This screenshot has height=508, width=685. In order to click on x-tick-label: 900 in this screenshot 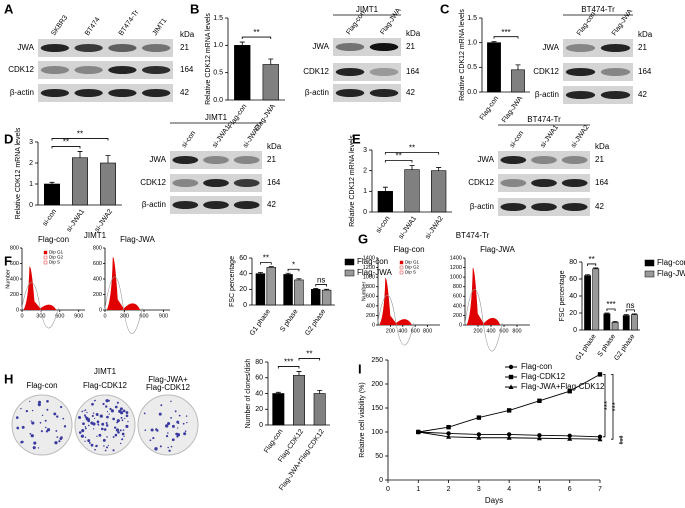, I will do `click(163, 316)`.